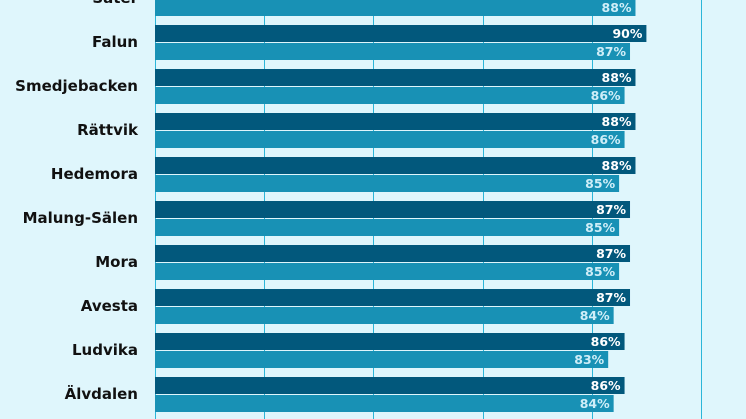 The image size is (746, 419). What do you see at coordinates (108, 130) in the screenshot?
I see `category-label-rättvik: Rättvik` at bounding box center [108, 130].